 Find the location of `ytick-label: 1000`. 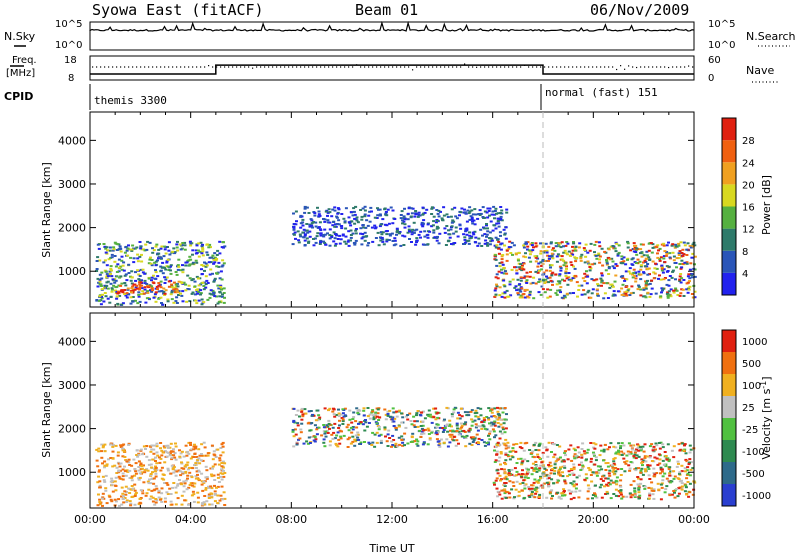

ytick-label: 1000 is located at coordinates (72, 271).